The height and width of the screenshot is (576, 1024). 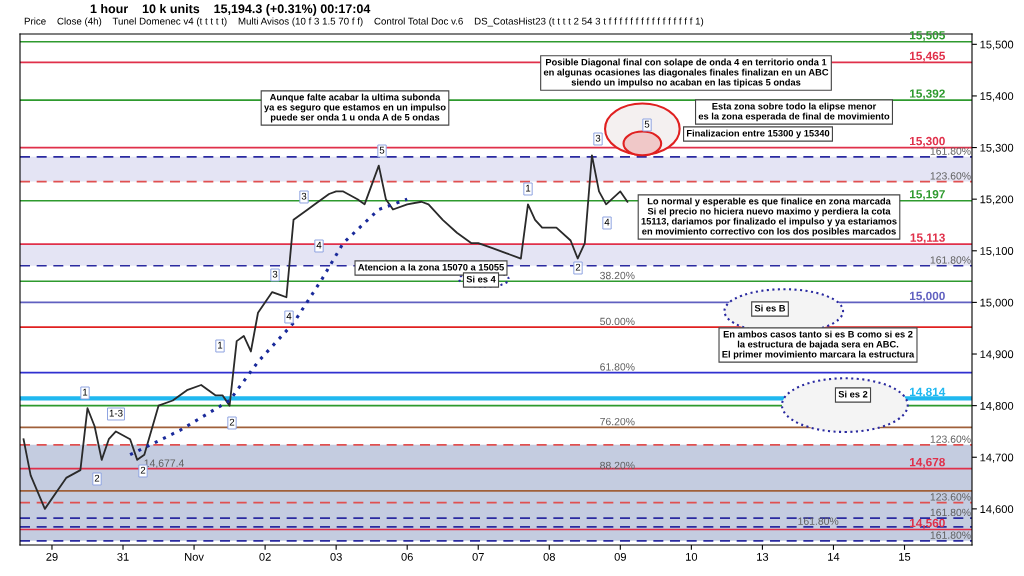 What do you see at coordinates (997, 252) in the screenshot?
I see `y-tick-label: 15,100` at bounding box center [997, 252].